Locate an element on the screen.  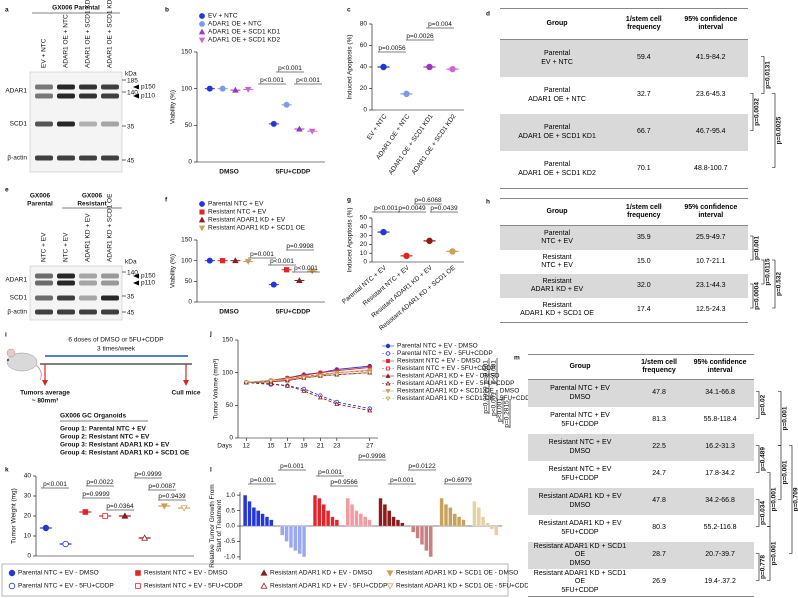
table-row: Resistant NTC + EV 5FU+CDDP 24.7 17.8-34.2 is located at coordinates (641, 474).